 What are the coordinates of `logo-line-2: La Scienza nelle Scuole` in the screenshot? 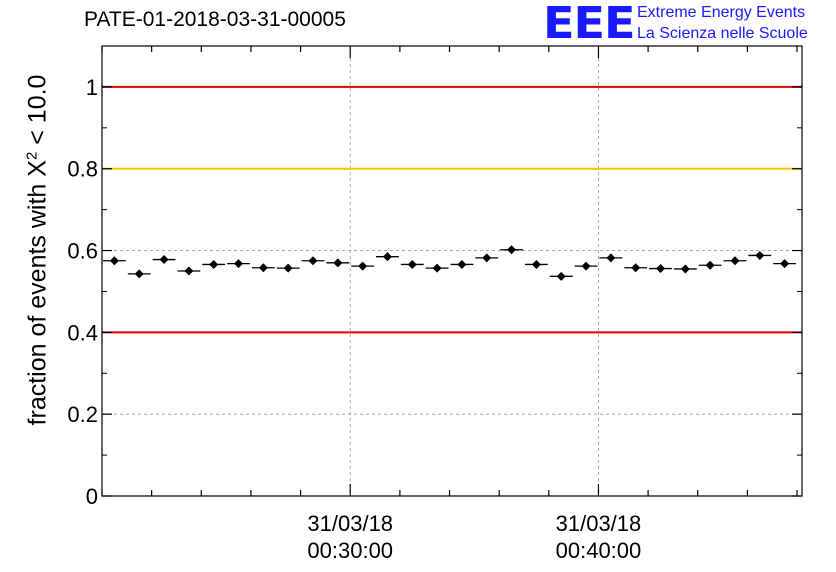 It's located at (722, 33).